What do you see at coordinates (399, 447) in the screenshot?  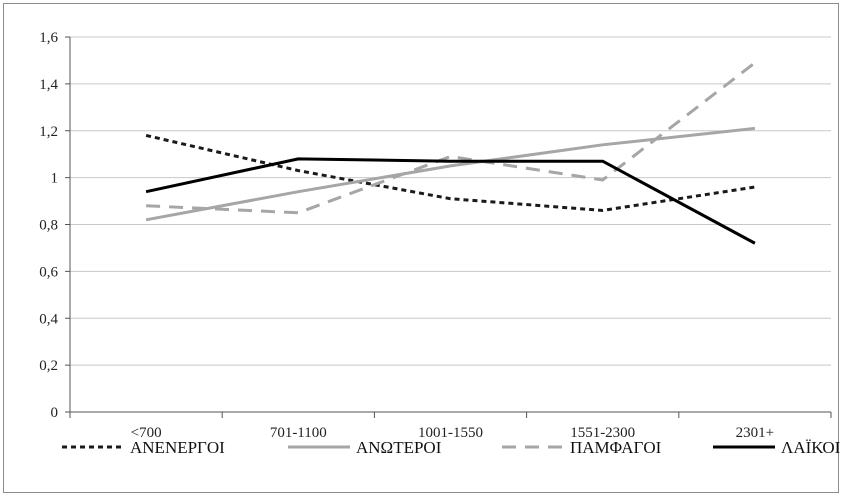 I see `legend-label: ΑΝΩΤΕΡΟΙ` at bounding box center [399, 447].